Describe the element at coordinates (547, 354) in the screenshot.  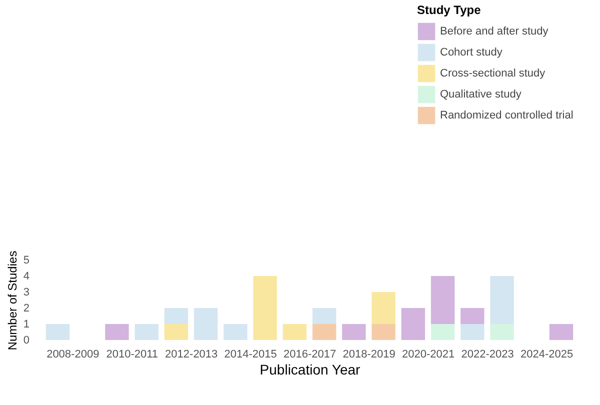
I see `x-tick-label: 2024-2025` at that location.